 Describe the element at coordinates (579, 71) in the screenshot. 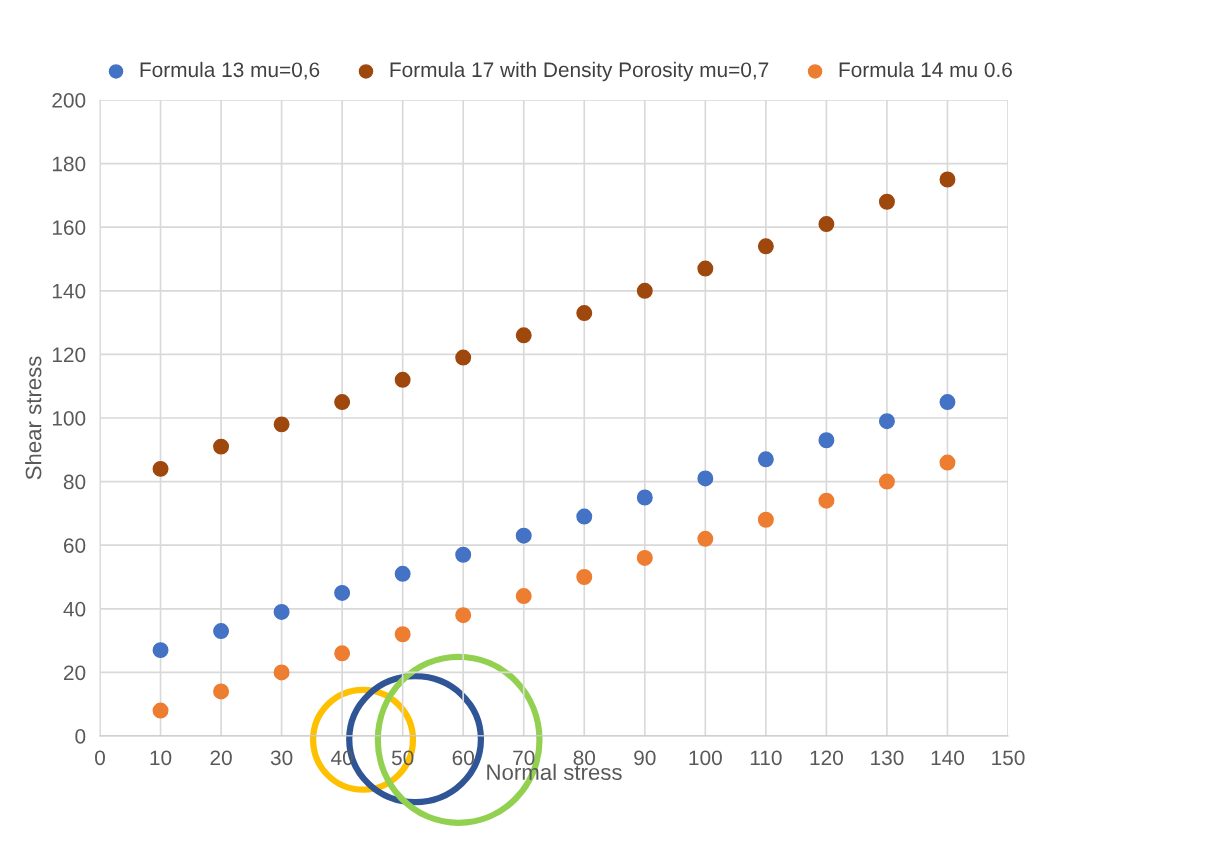

I see `legend-label: Formula 17 with Density Porosity mu=0,7` at that location.